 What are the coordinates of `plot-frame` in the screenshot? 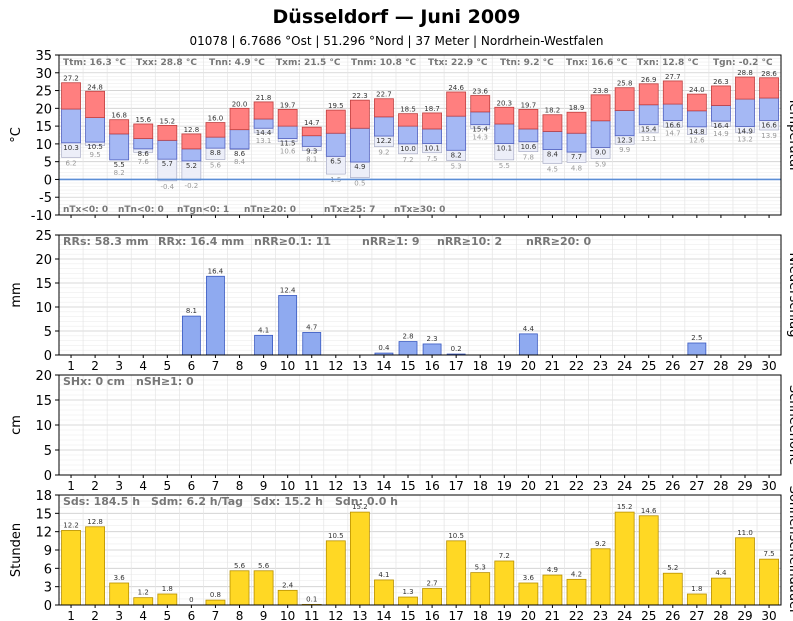 It's located at (420, 425).